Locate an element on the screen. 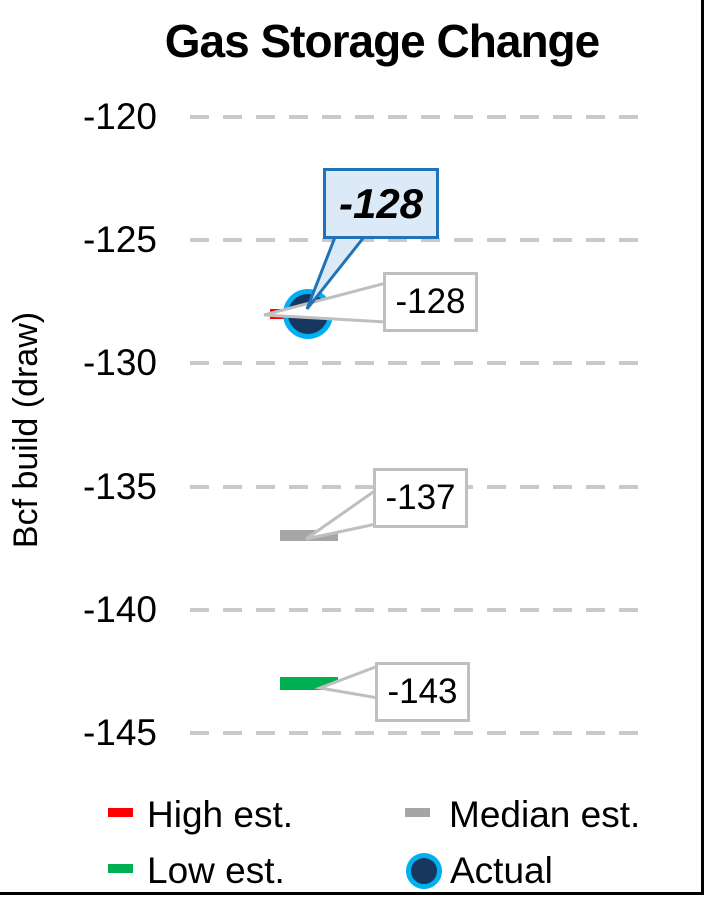 The height and width of the screenshot is (900, 705). data-label-median-value: -137 is located at coordinates (420, 497).